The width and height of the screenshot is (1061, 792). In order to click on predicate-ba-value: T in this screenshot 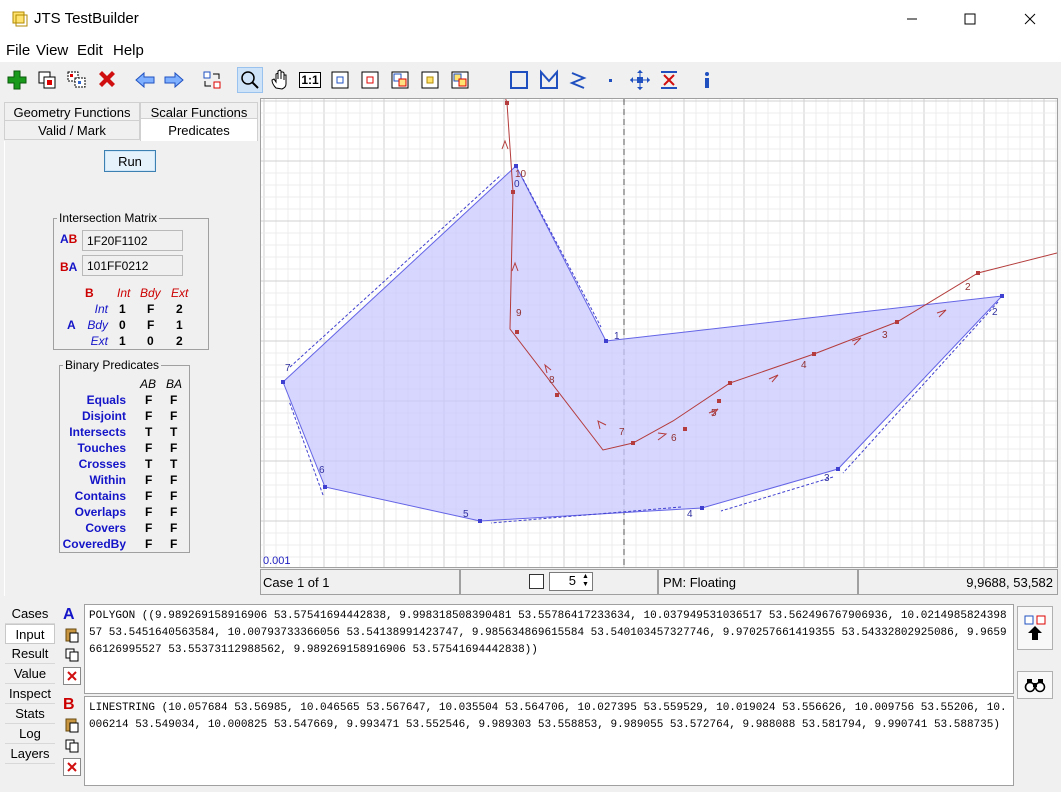, I will do `click(174, 432)`.